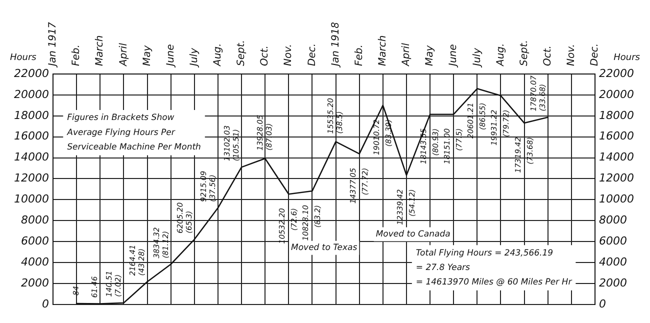 This screenshot has width=650, height=323. Describe the element at coordinates (121, 133) in the screenshot. I see `annotation: Average Flying Hours Per` at that location.